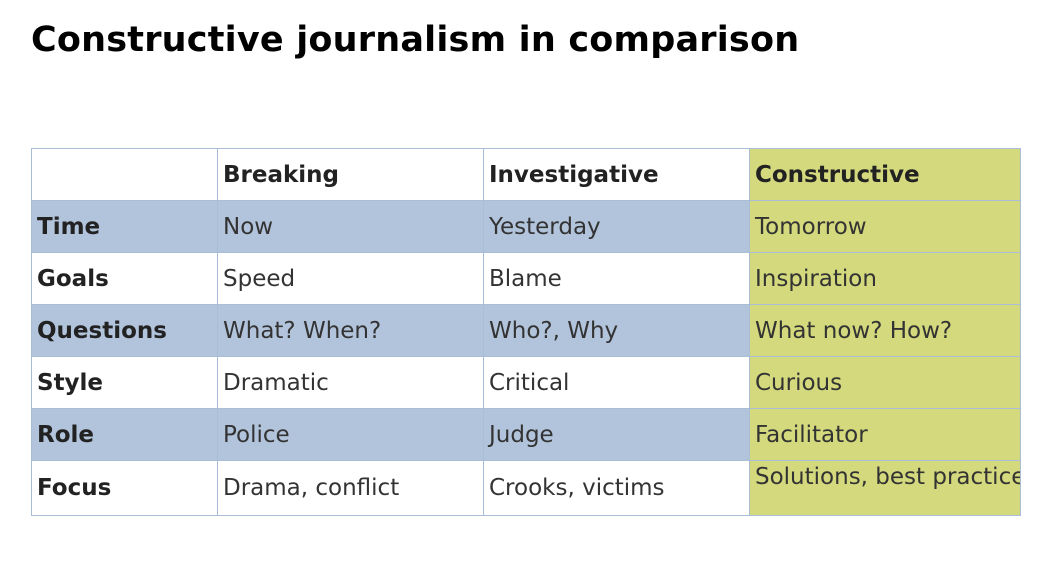 Image resolution: width=1062 pixels, height=568 pixels. I want to click on table-row: Goals Speed Blame Inspiration, so click(526, 278).